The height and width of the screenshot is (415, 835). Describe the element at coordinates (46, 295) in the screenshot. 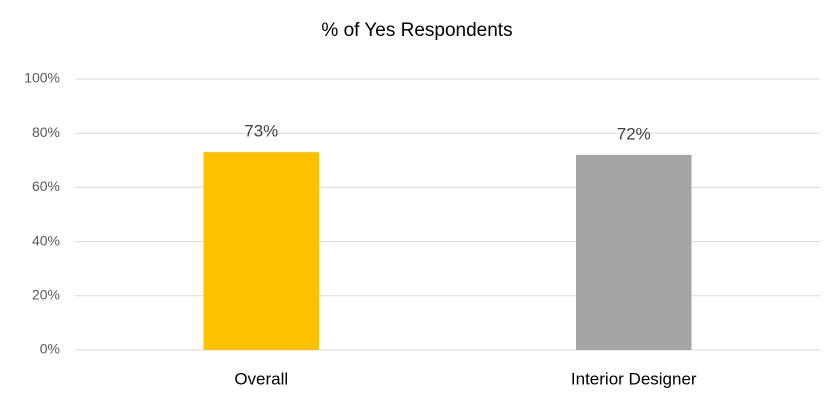

I see `y-tick-label: 20%` at that location.